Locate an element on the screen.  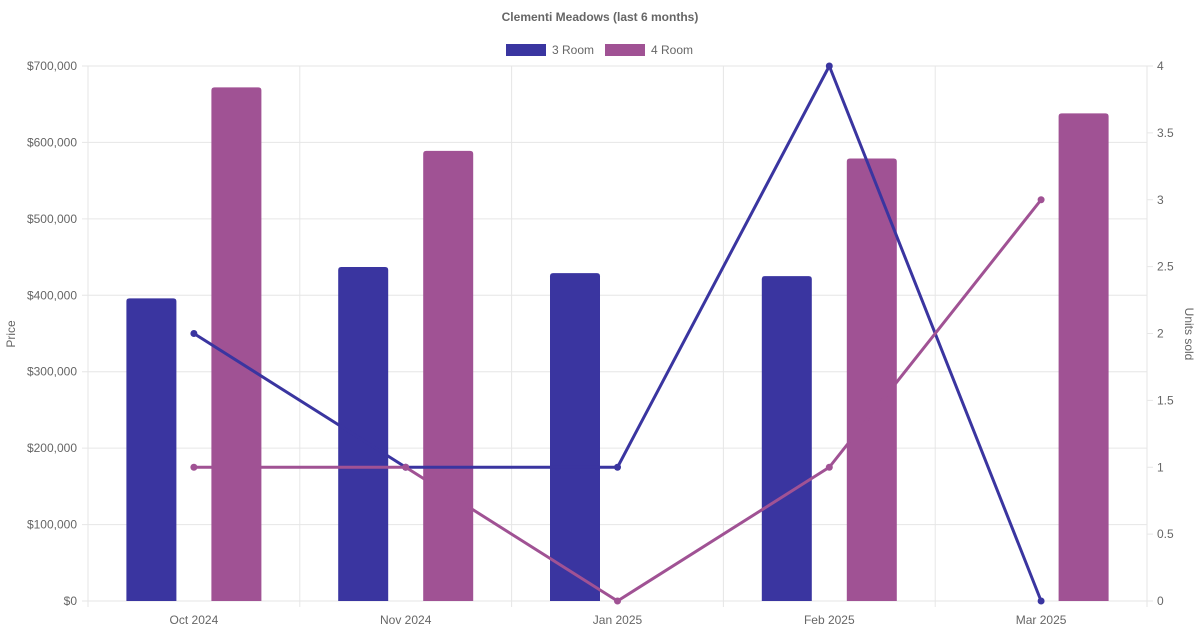
y-right-tick-label: 4 is located at coordinates (1160, 66).